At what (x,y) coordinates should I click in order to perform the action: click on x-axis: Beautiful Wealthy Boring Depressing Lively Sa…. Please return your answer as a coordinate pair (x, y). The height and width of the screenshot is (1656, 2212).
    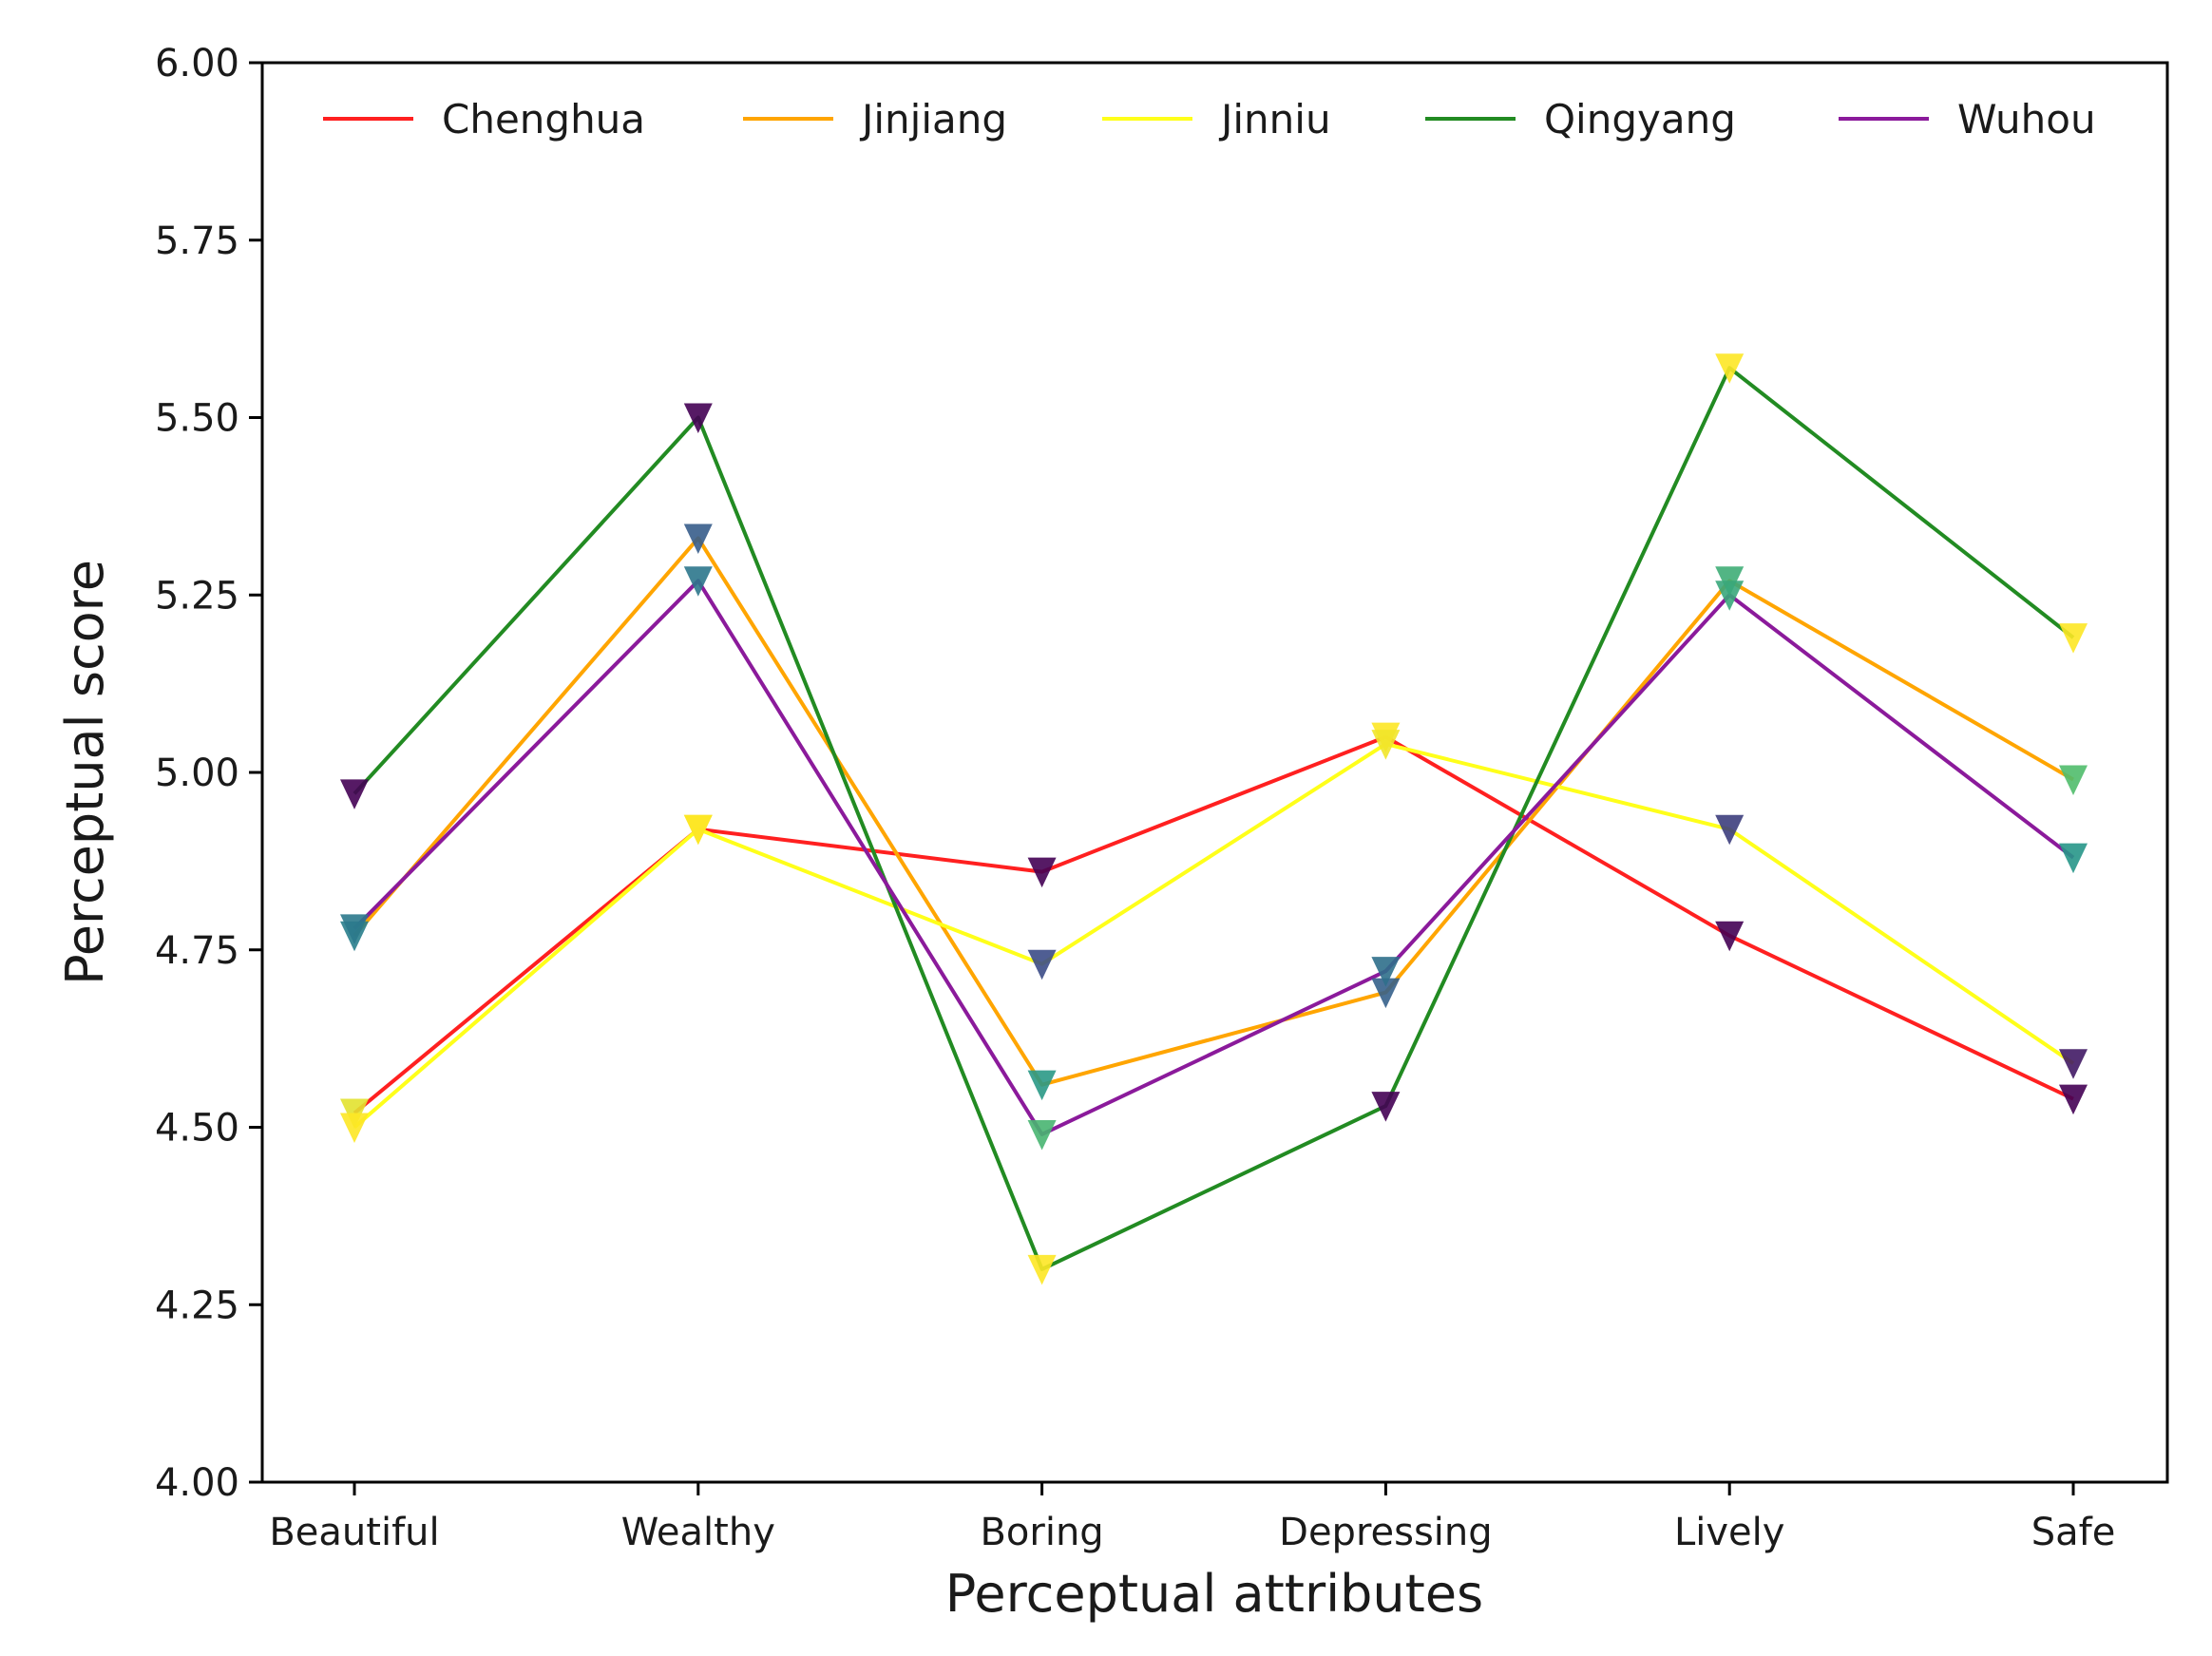
    Looking at the image, I should click on (1192, 1518).